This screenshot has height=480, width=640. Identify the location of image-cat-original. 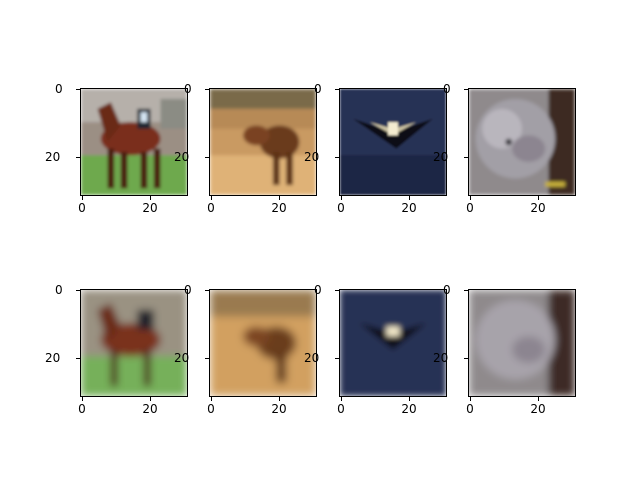
(522, 142).